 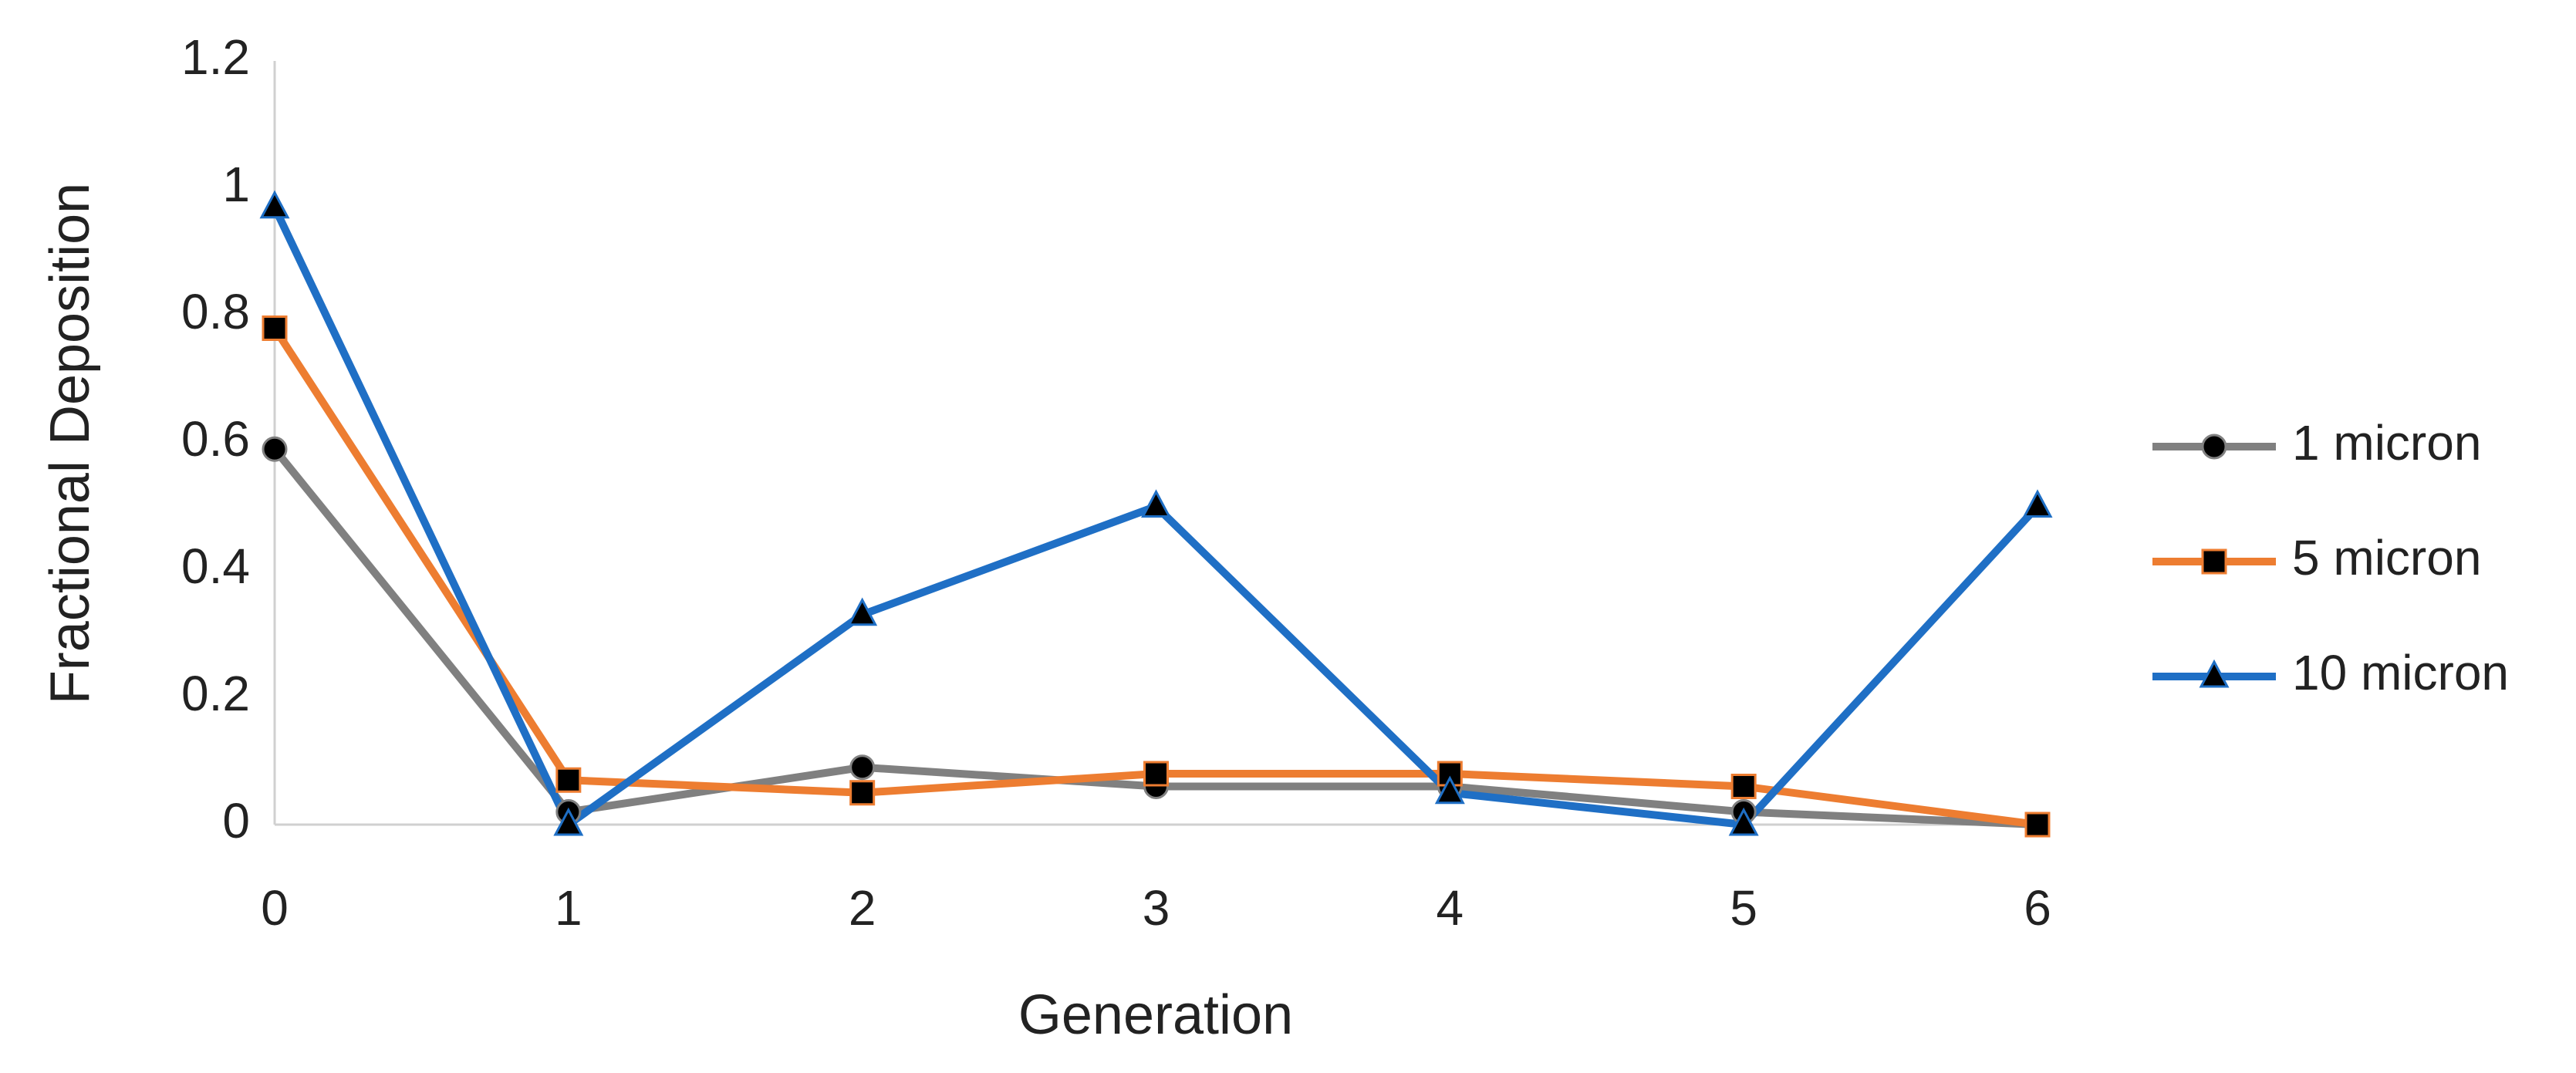 I want to click on y-tick-label: 0, so click(x=236, y=821).